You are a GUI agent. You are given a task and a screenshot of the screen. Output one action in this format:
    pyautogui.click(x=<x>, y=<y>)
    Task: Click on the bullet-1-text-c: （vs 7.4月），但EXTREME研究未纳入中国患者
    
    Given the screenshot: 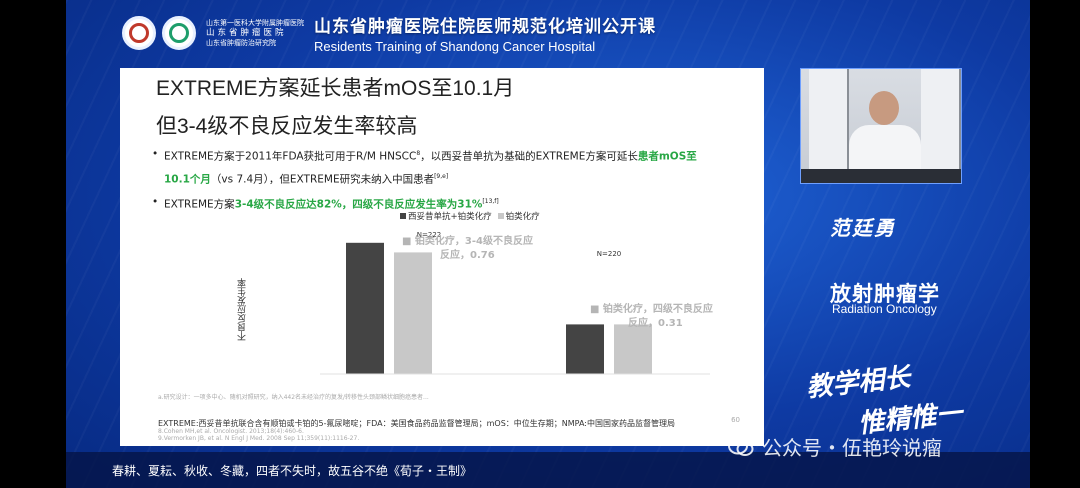 What is the action you would take?
    pyautogui.click(x=322, y=179)
    